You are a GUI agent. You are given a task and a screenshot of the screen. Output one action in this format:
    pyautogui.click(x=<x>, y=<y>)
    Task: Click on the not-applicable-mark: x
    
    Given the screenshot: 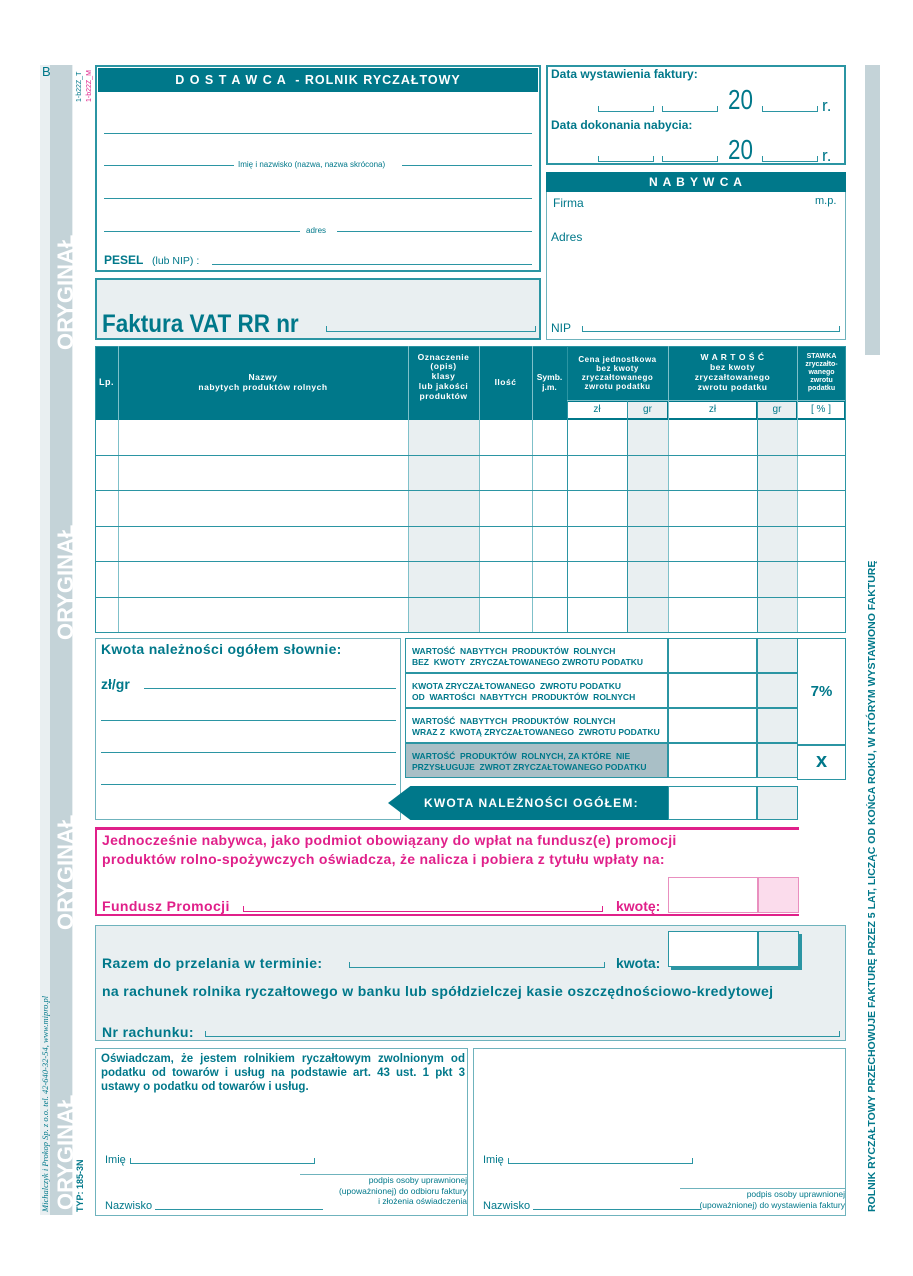 What is the action you would take?
    pyautogui.click(x=821, y=762)
    